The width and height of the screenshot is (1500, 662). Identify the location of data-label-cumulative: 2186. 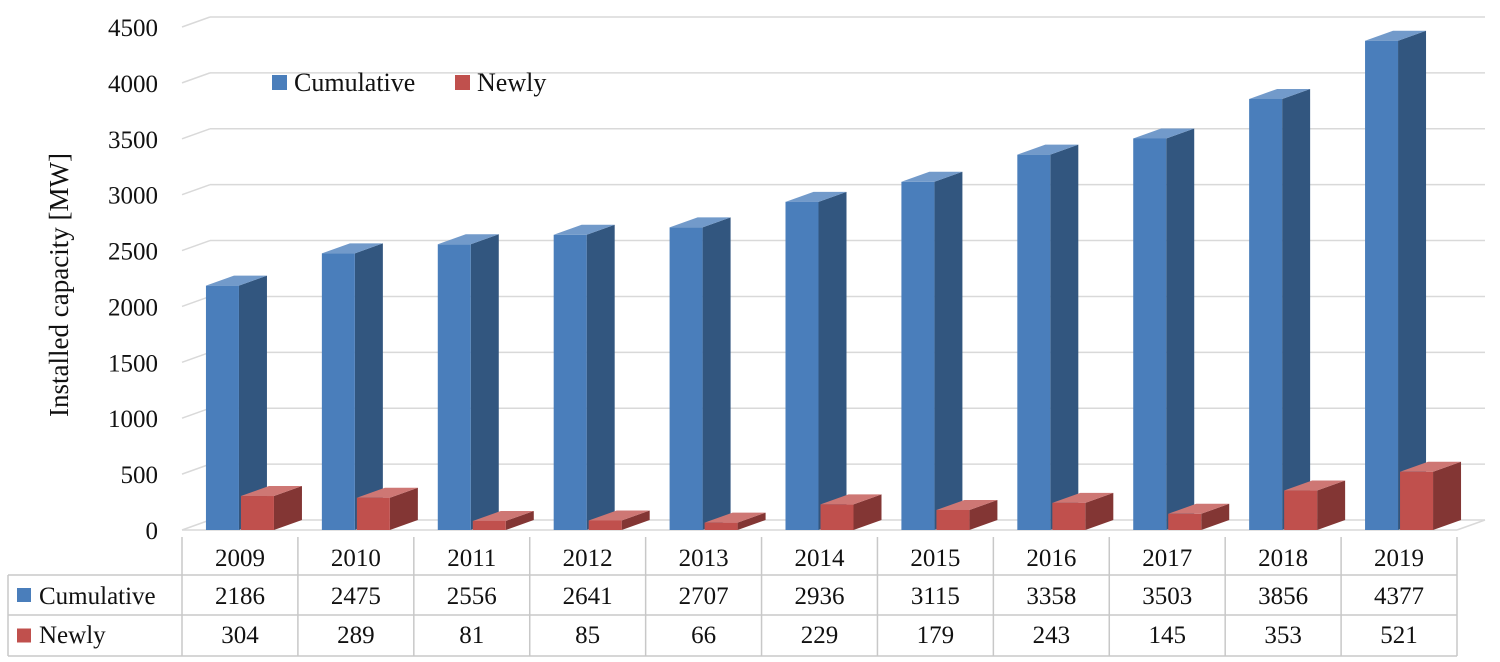
(240, 596).